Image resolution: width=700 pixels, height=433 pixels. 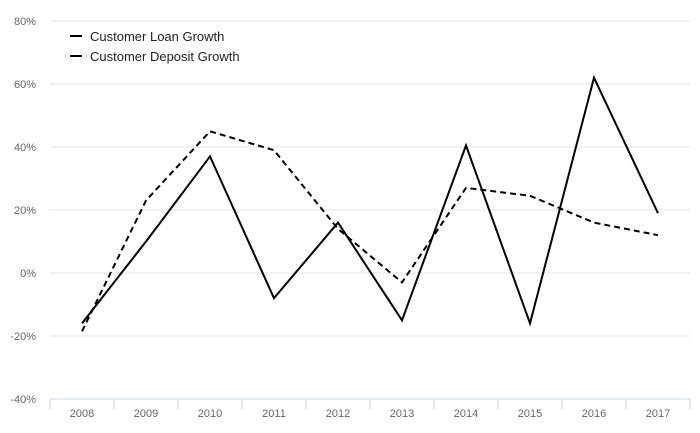 I want to click on x-tick-label: 2011, so click(x=274, y=414).